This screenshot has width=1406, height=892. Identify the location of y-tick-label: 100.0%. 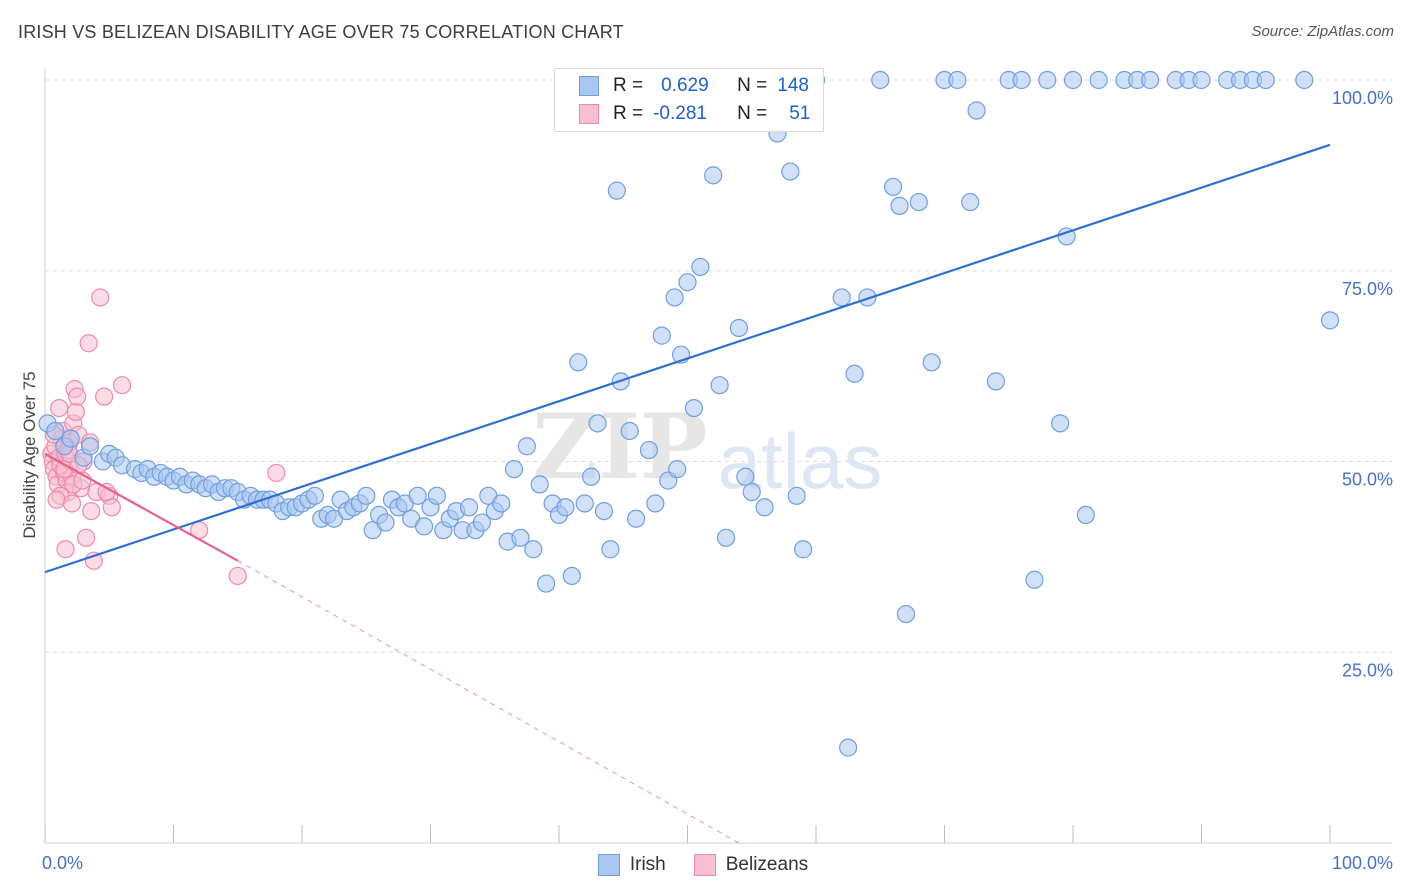
(1362, 98).